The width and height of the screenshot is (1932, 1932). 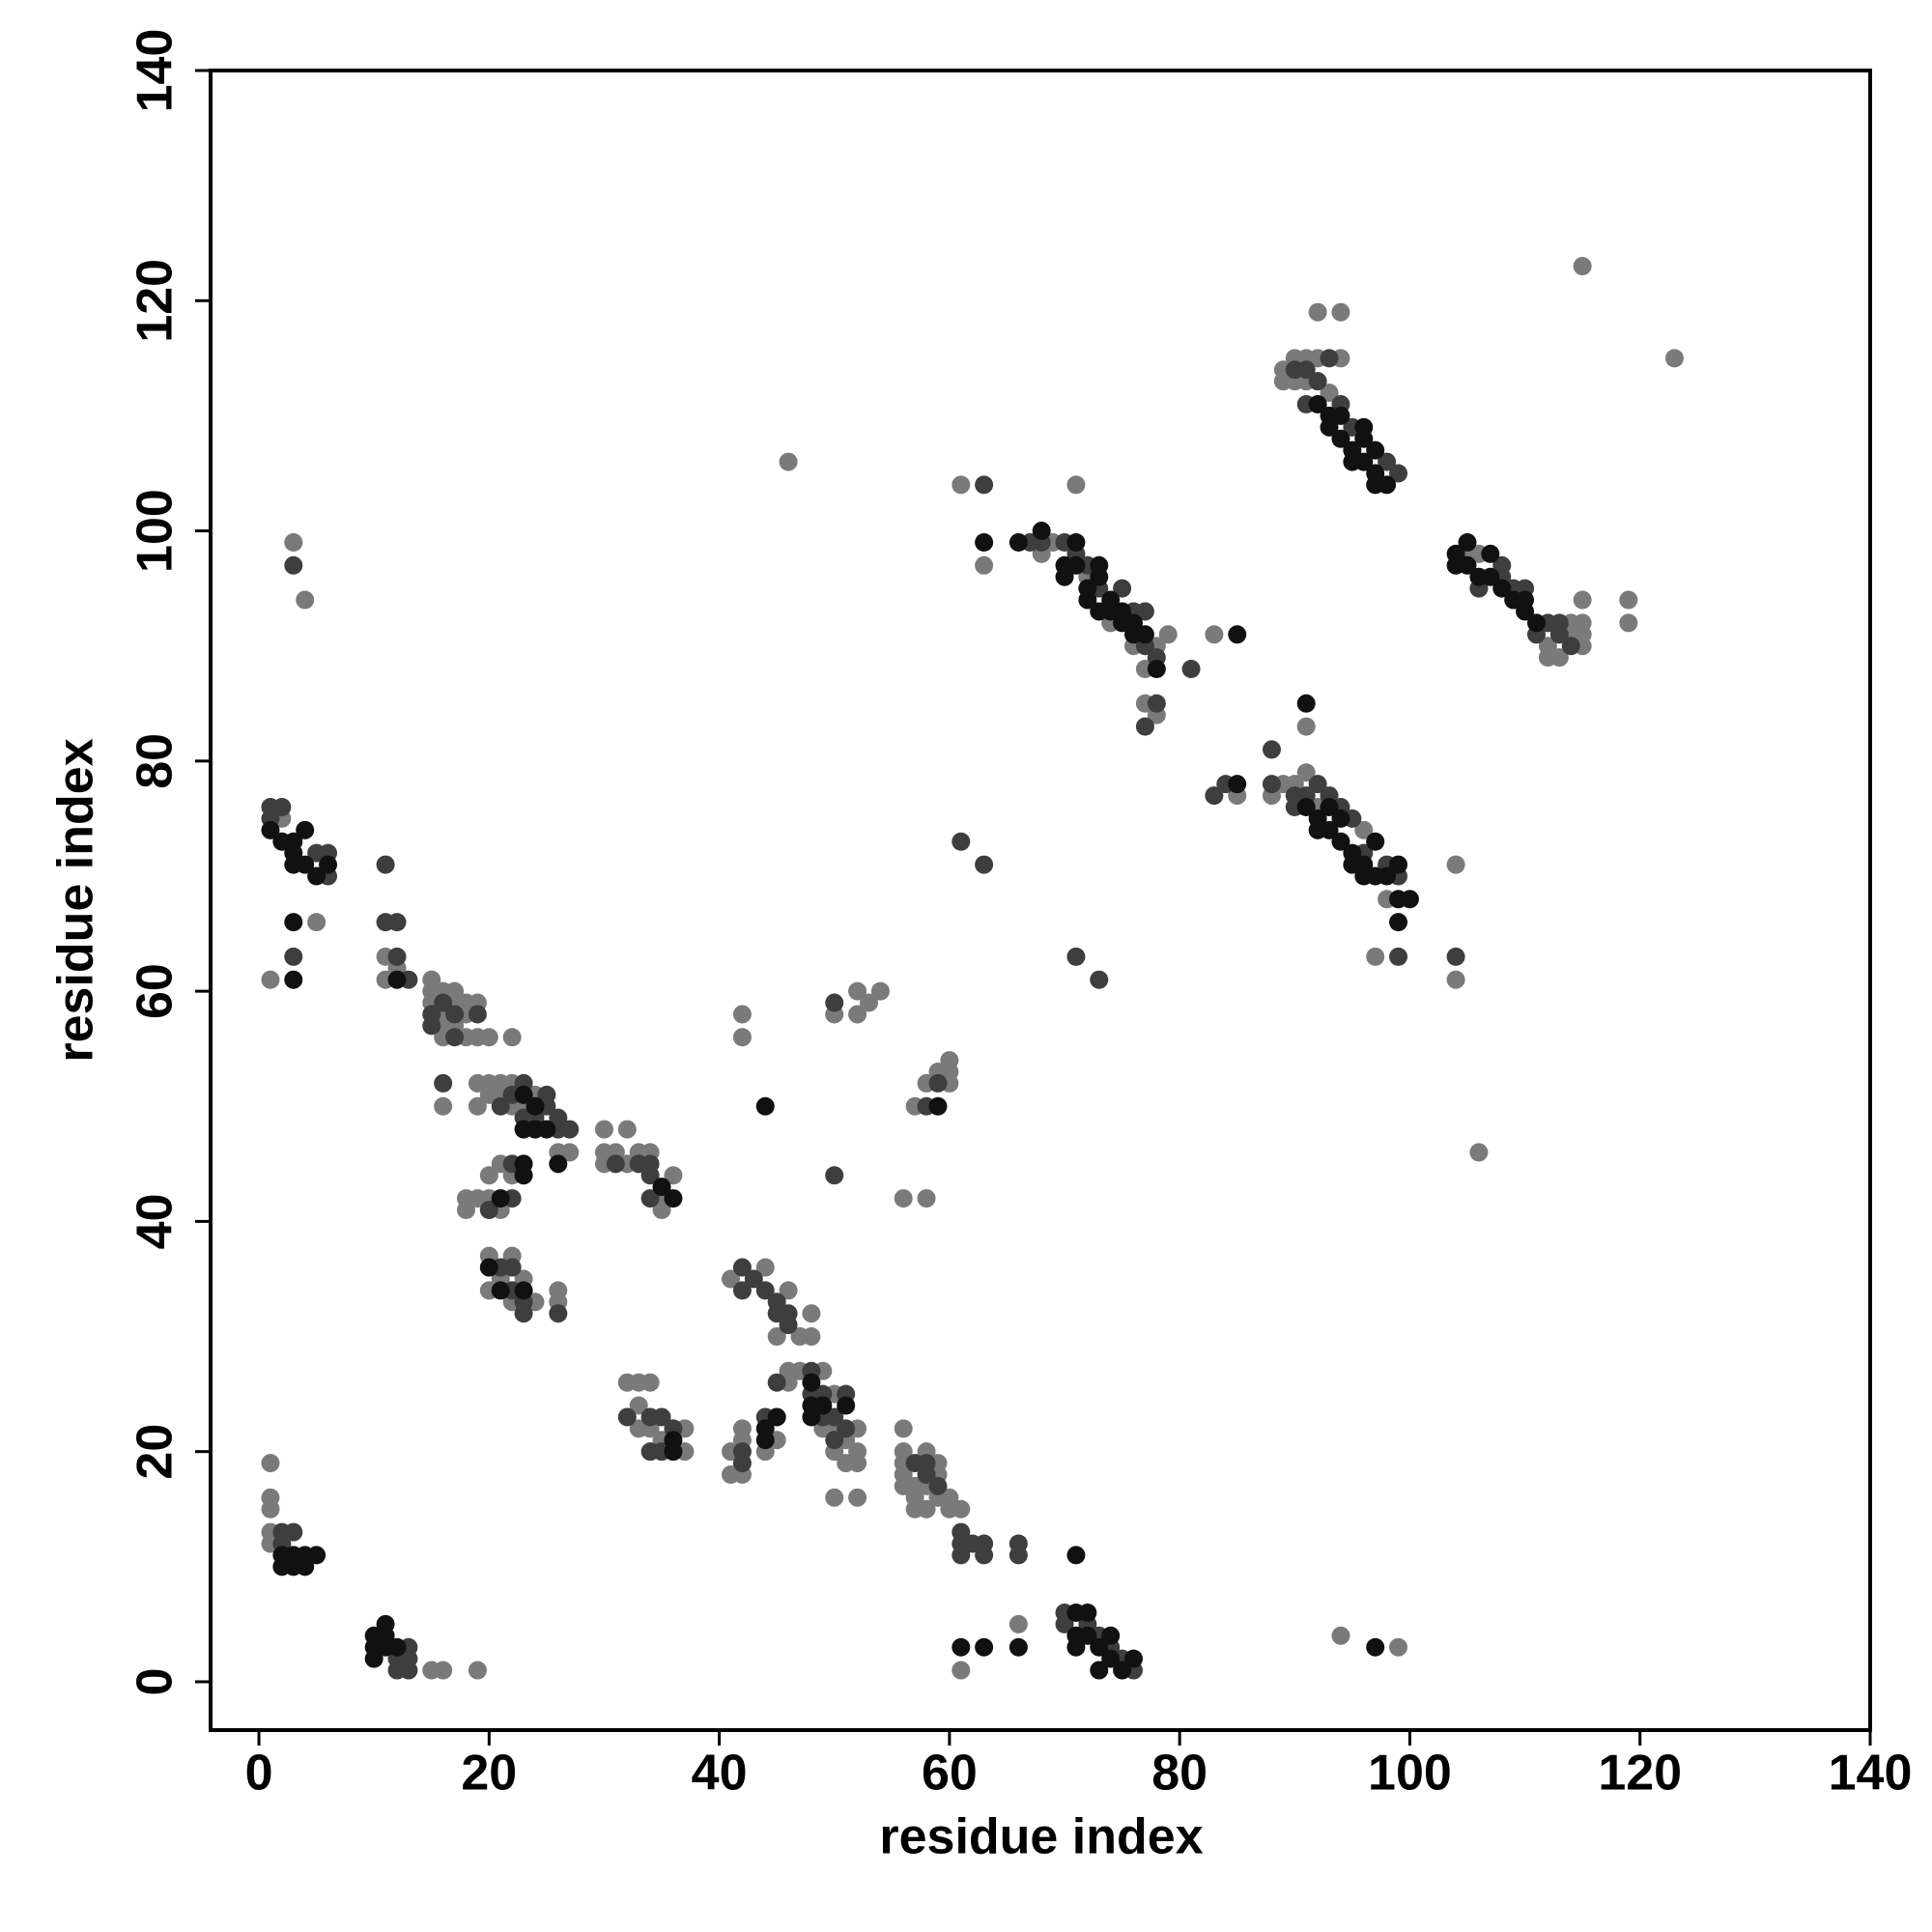 What do you see at coordinates (950, 1774) in the screenshot?
I see `x-tick-label: 60` at bounding box center [950, 1774].